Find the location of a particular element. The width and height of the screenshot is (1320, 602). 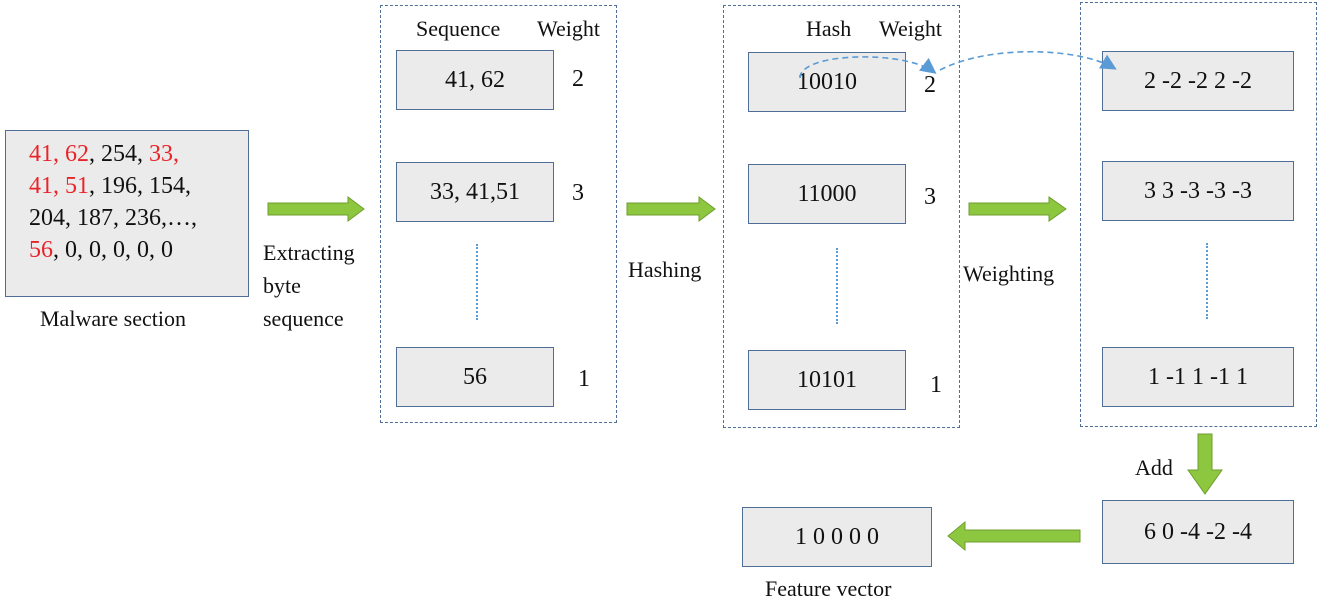

malware-section-label: Malware section is located at coordinates (113, 318).